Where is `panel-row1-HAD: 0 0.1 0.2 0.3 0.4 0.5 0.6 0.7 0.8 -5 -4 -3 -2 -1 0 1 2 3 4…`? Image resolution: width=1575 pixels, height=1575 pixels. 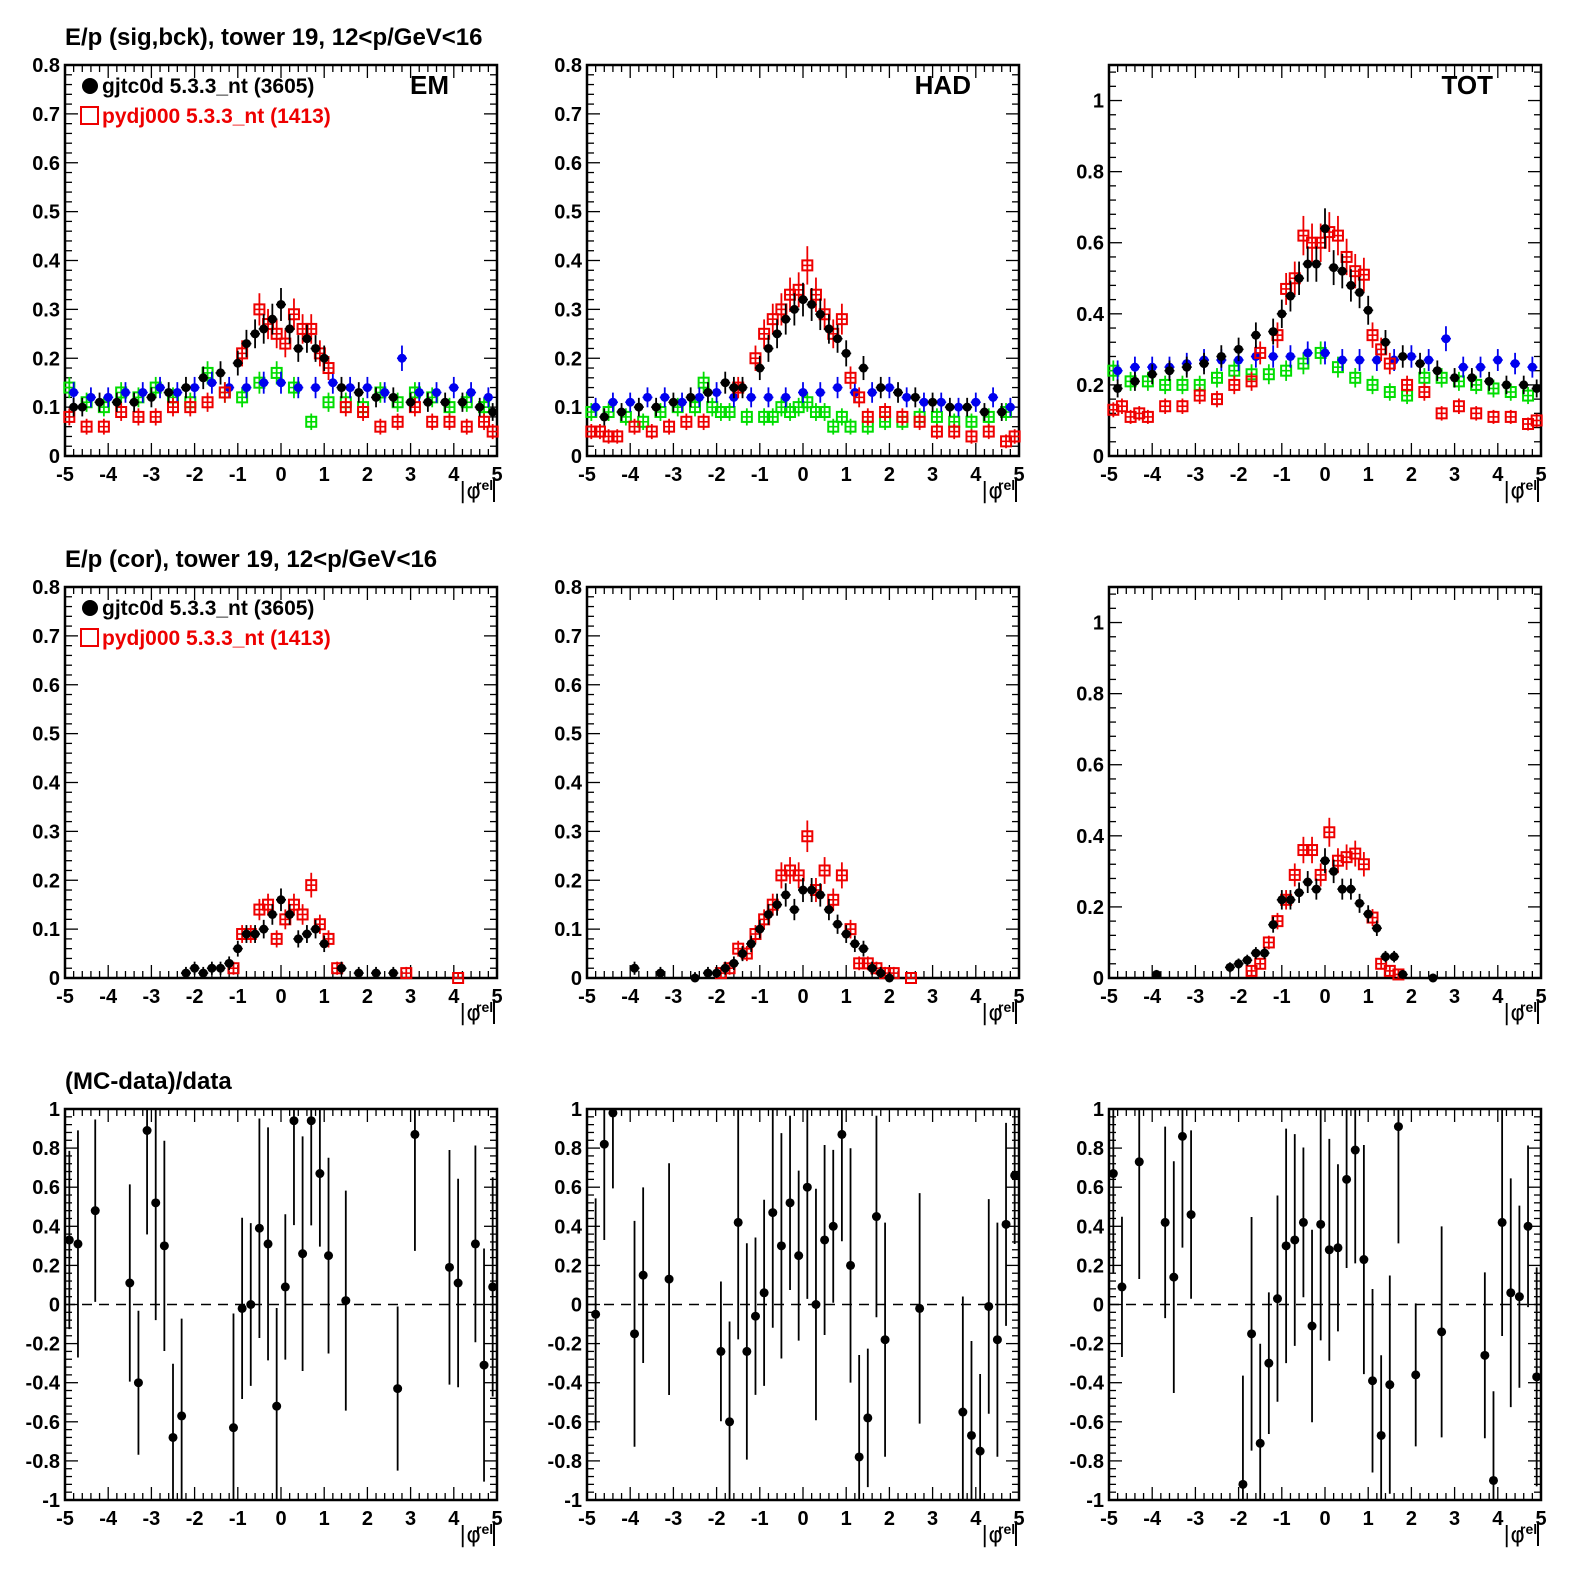 panel-row1-HAD: 0 0.1 0.2 0.3 0.4 0.5 0.6 0.7 0.8 -5 -4 -3 -2 -1 0 1 2 3 4… is located at coordinates (789, 279).